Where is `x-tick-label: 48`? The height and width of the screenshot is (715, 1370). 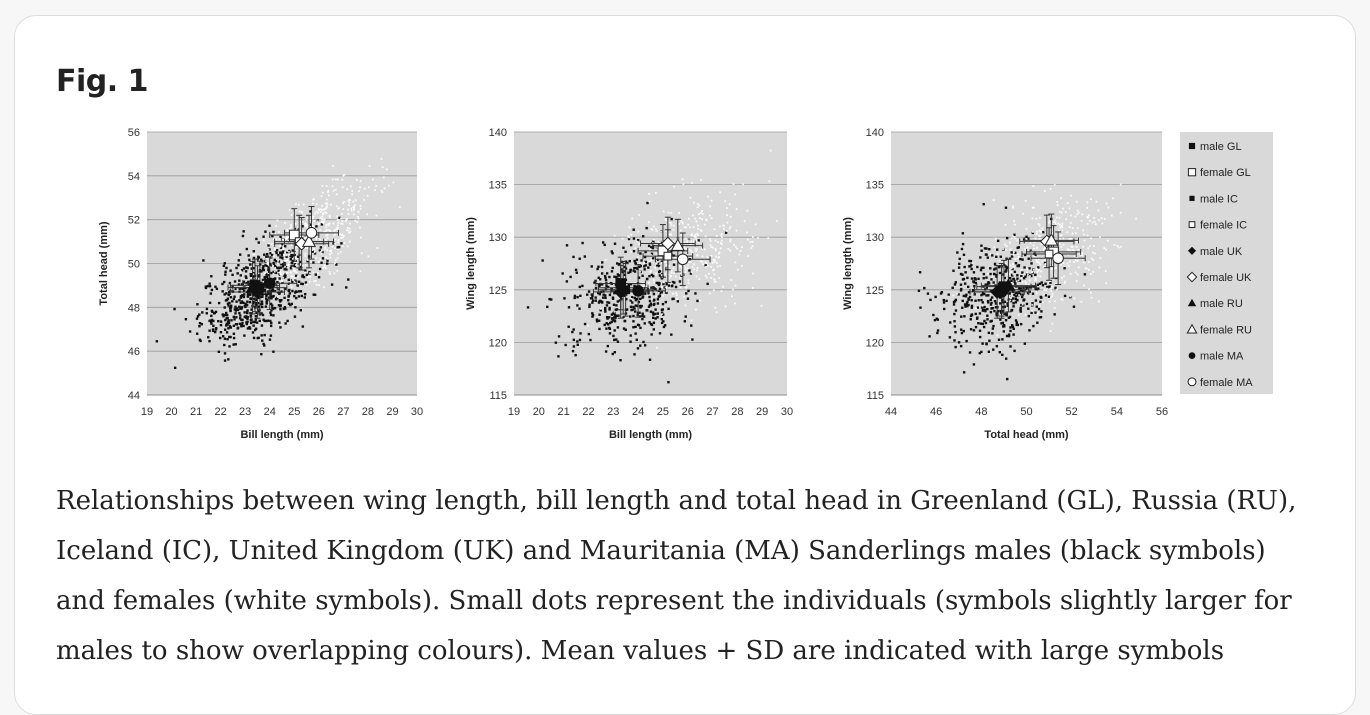
x-tick-label: 48 is located at coordinates (981, 412).